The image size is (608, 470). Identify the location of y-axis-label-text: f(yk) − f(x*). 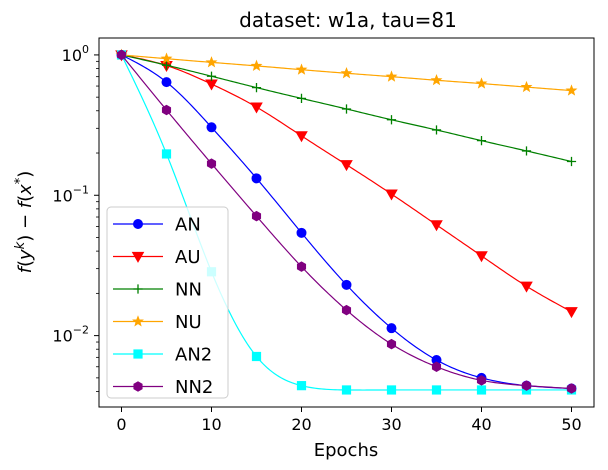
(24, 222).